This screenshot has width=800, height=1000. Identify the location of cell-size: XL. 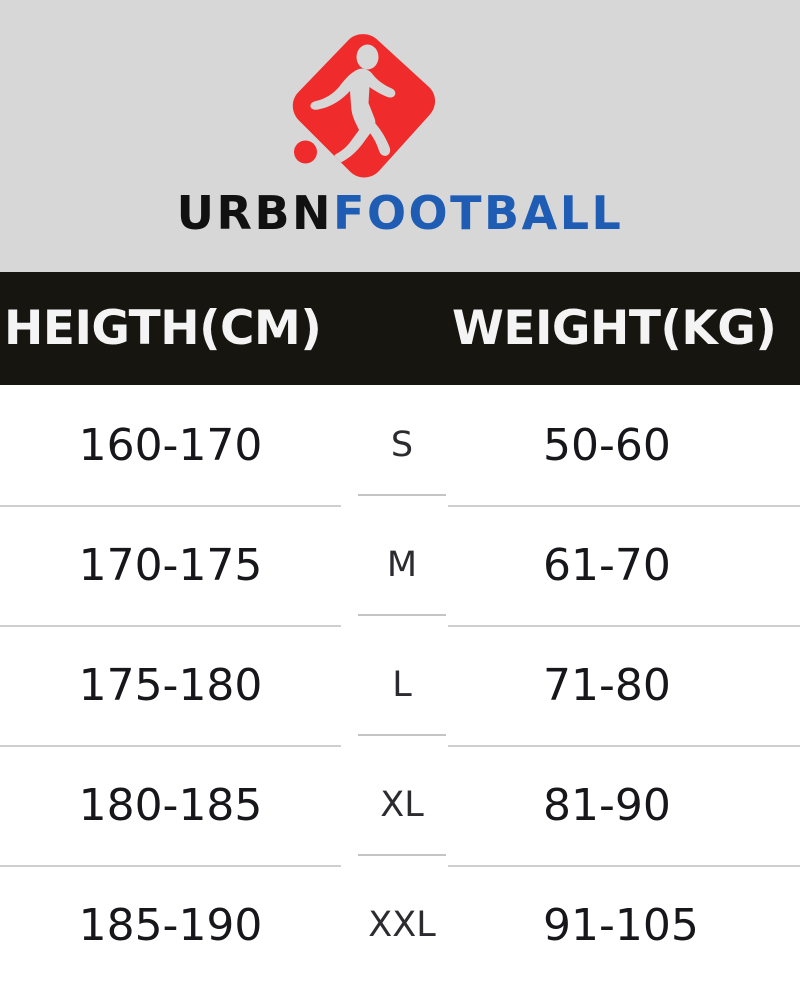
(402, 805).